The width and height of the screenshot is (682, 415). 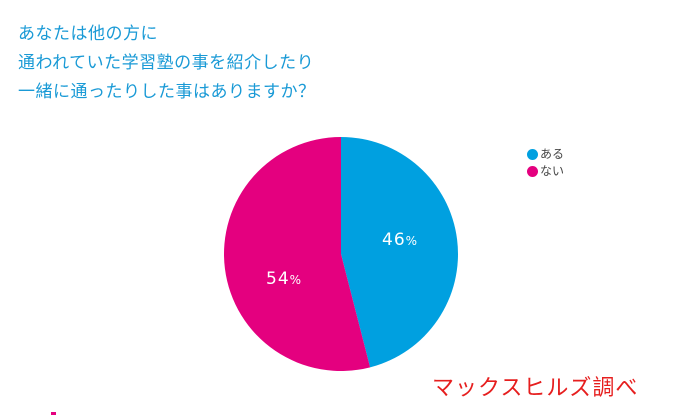 I want to click on pie-slice-aru, so click(x=400, y=252).